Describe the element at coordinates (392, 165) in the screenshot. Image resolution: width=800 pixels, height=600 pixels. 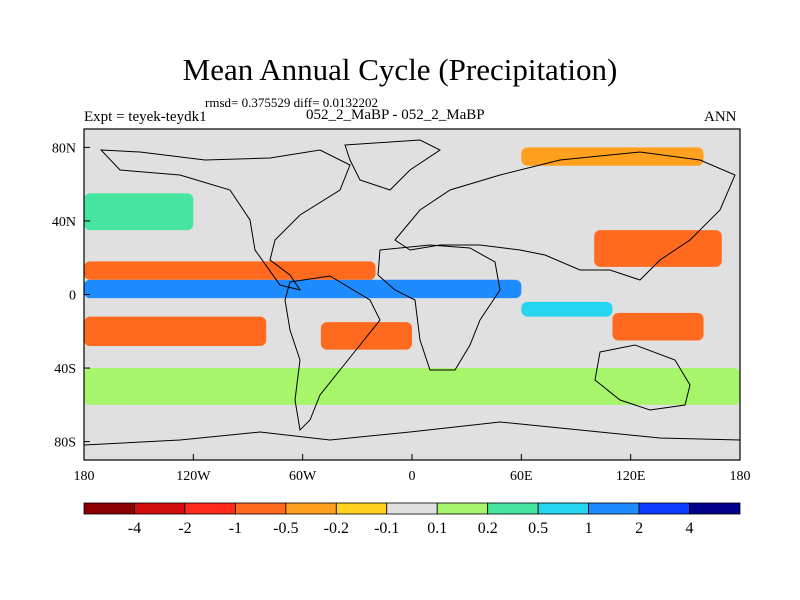
I see `greenland-outline` at that location.